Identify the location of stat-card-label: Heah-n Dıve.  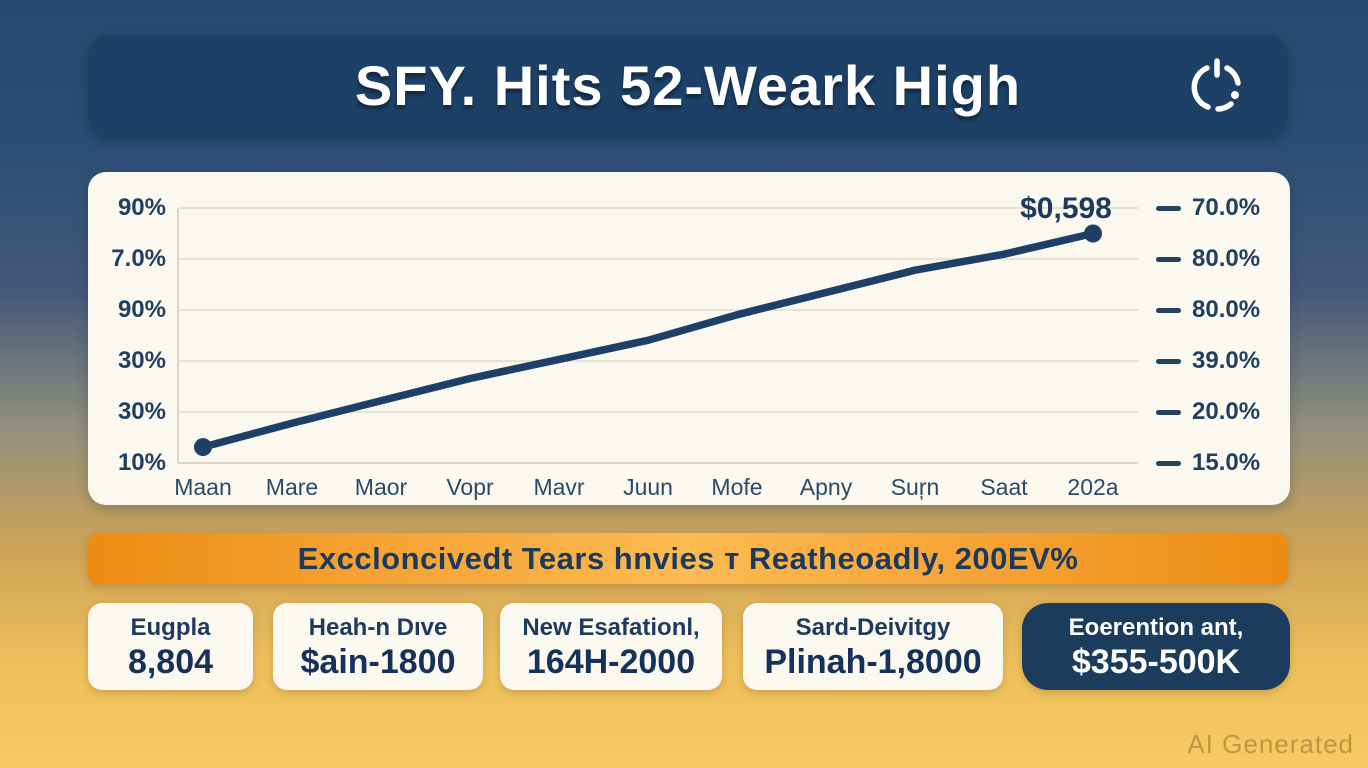
(378, 627).